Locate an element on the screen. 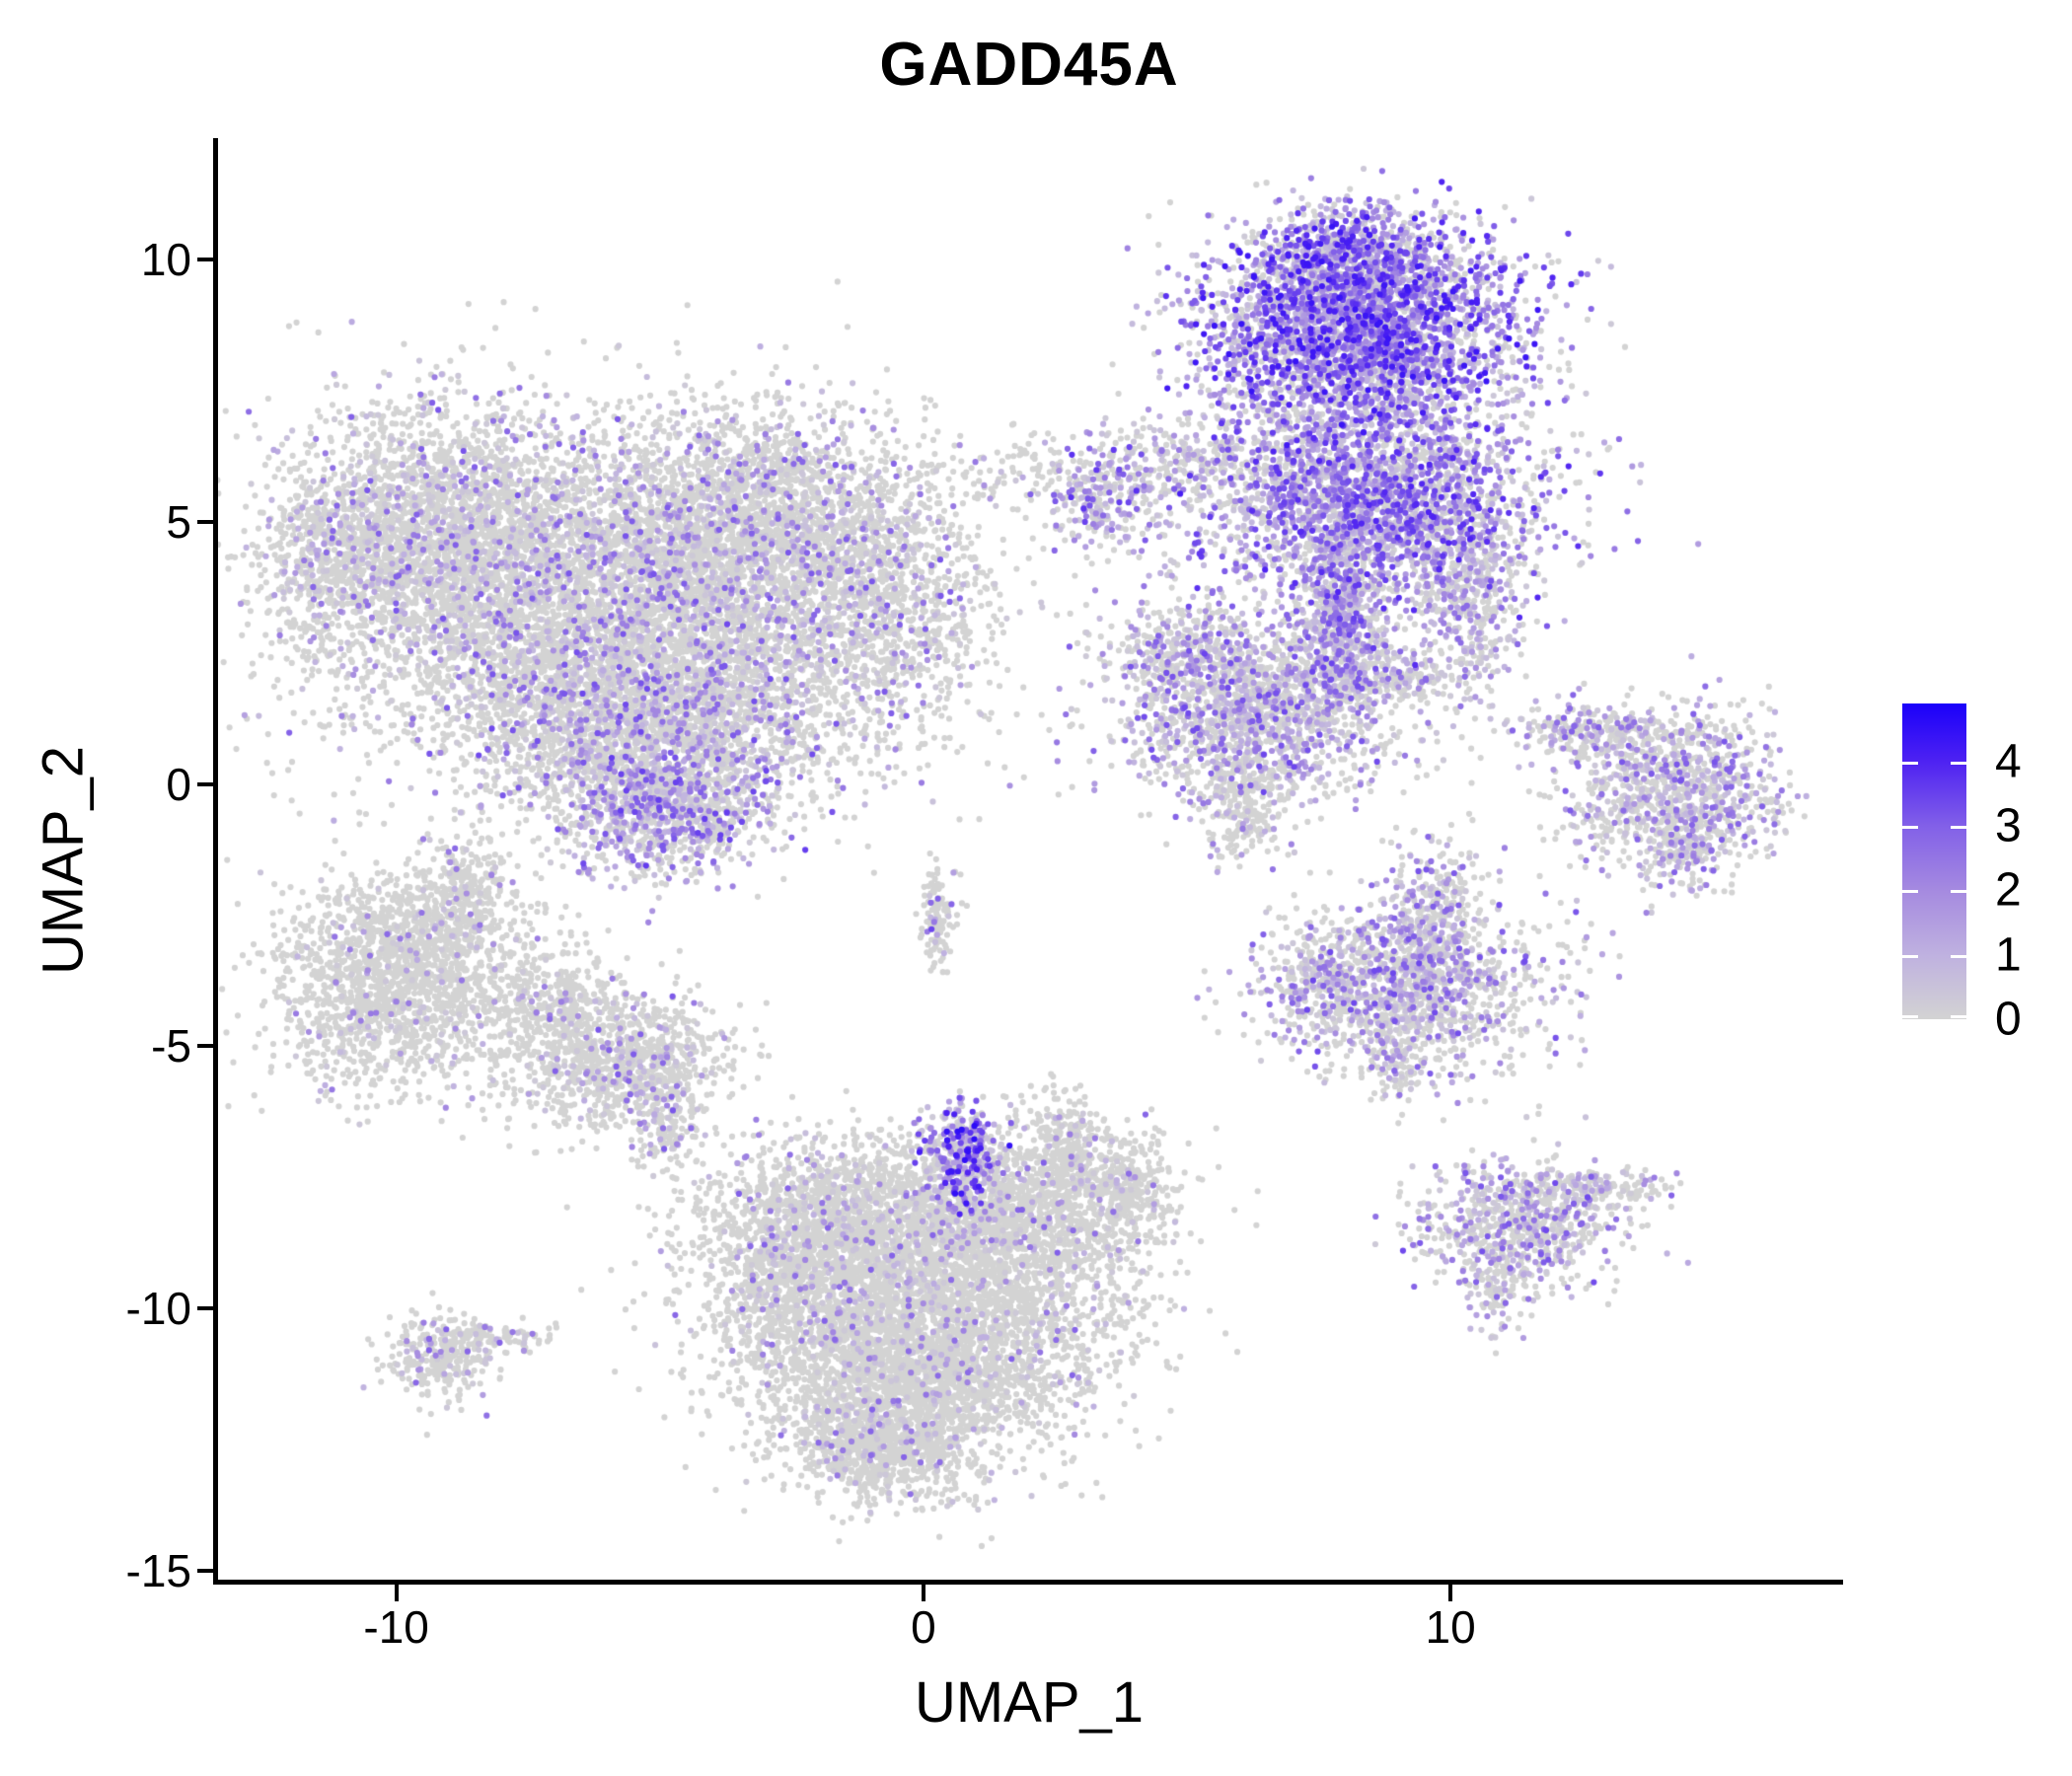 This screenshot has width=2072, height=1776. x-axis-line is located at coordinates (1028, 1583).